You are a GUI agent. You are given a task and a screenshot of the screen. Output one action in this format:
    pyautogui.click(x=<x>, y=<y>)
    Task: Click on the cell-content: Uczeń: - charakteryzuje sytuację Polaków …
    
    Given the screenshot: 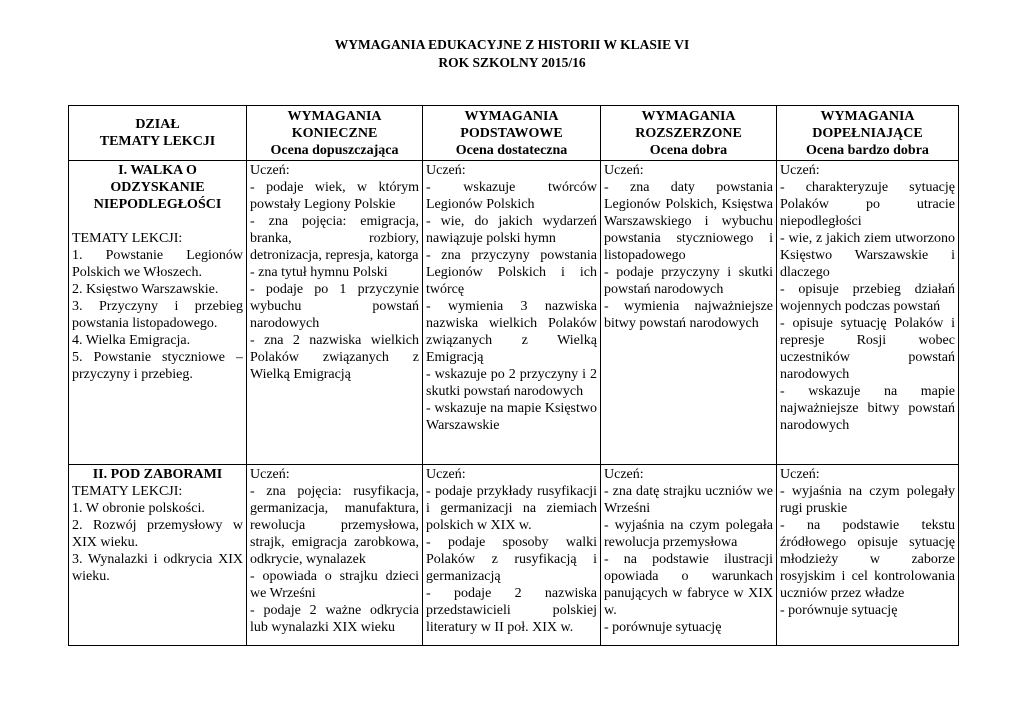 What is the action you would take?
    pyautogui.click(x=867, y=298)
    